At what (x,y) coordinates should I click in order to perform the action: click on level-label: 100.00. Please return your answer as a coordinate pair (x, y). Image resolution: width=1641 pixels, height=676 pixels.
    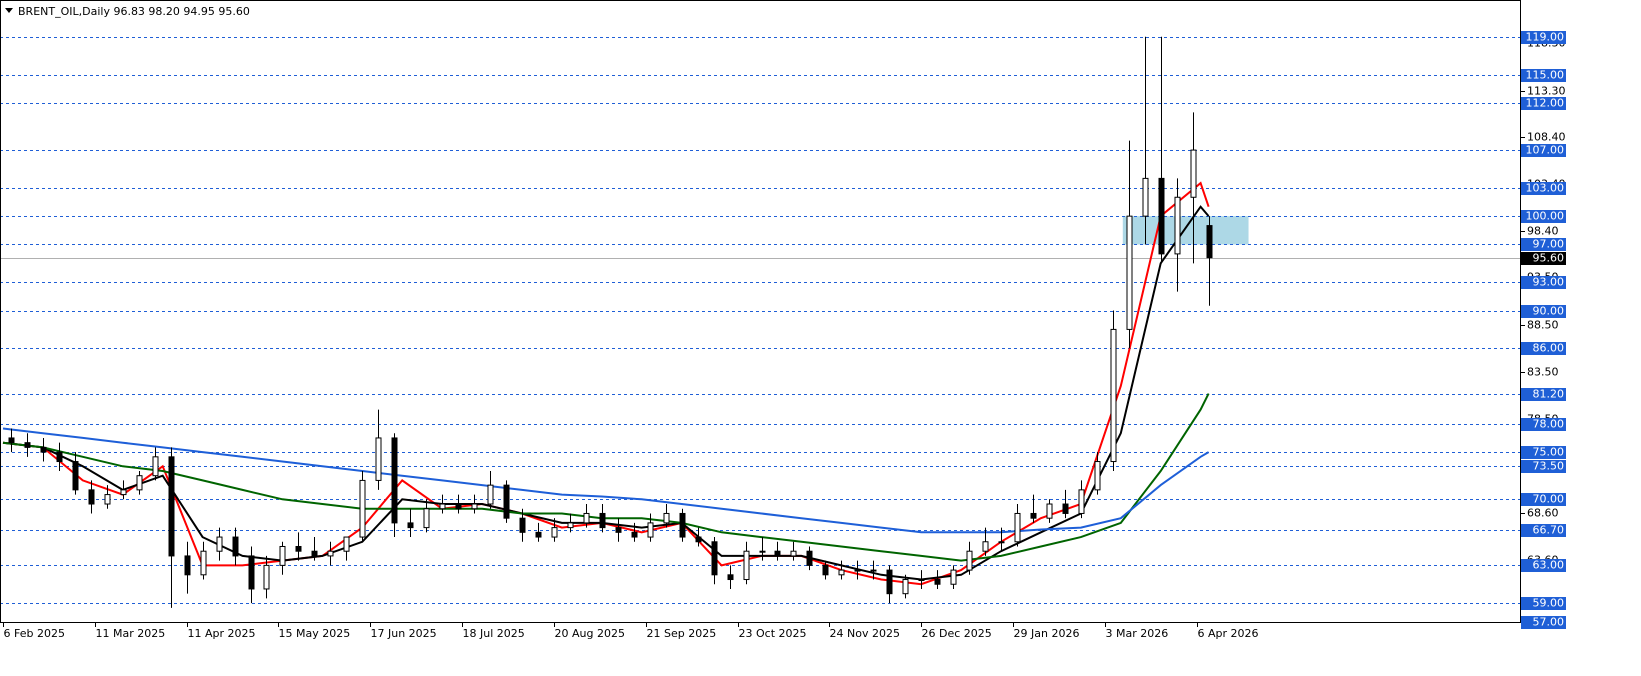
    Looking at the image, I should click on (1545, 216).